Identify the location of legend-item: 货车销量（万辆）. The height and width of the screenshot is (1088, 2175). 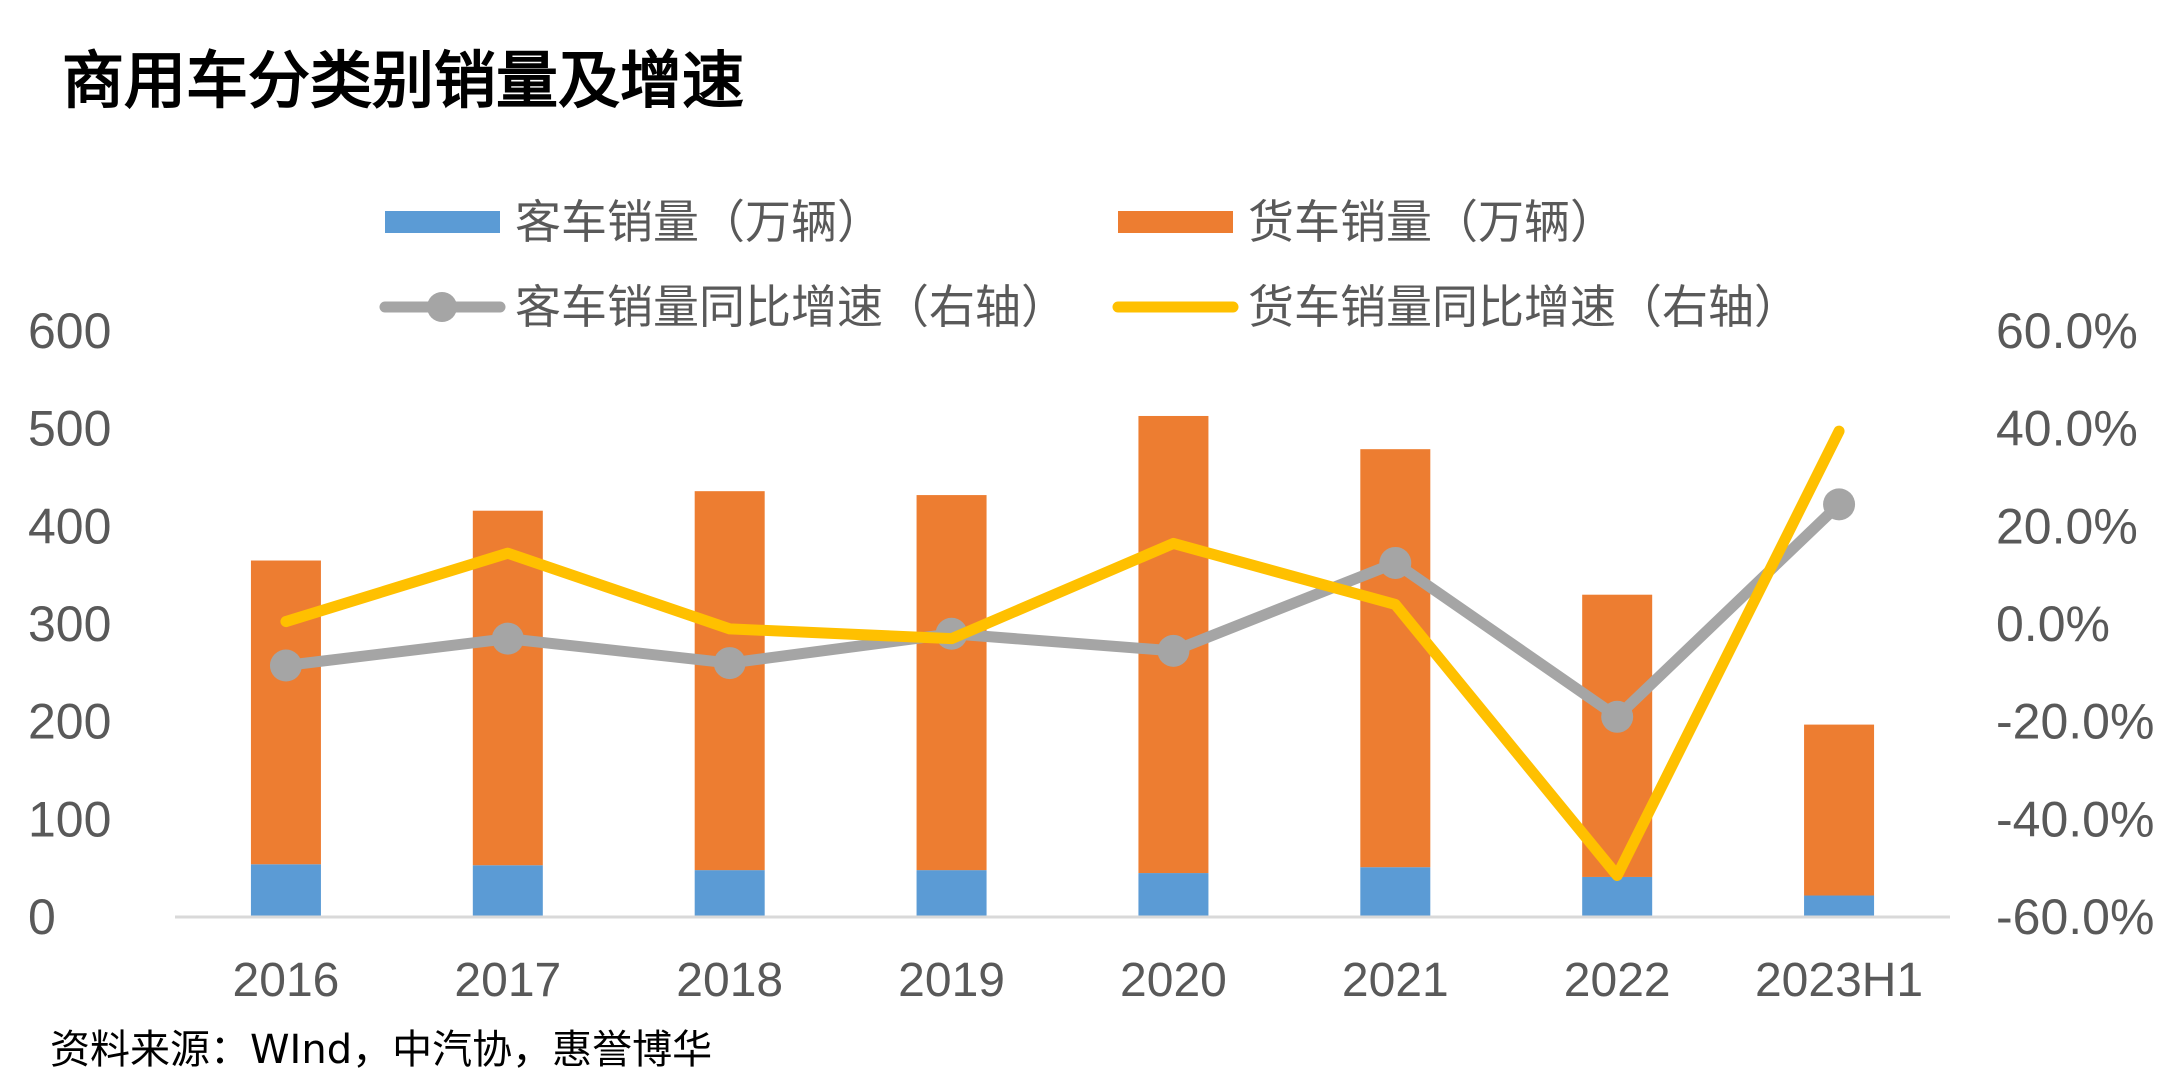
(1367, 222).